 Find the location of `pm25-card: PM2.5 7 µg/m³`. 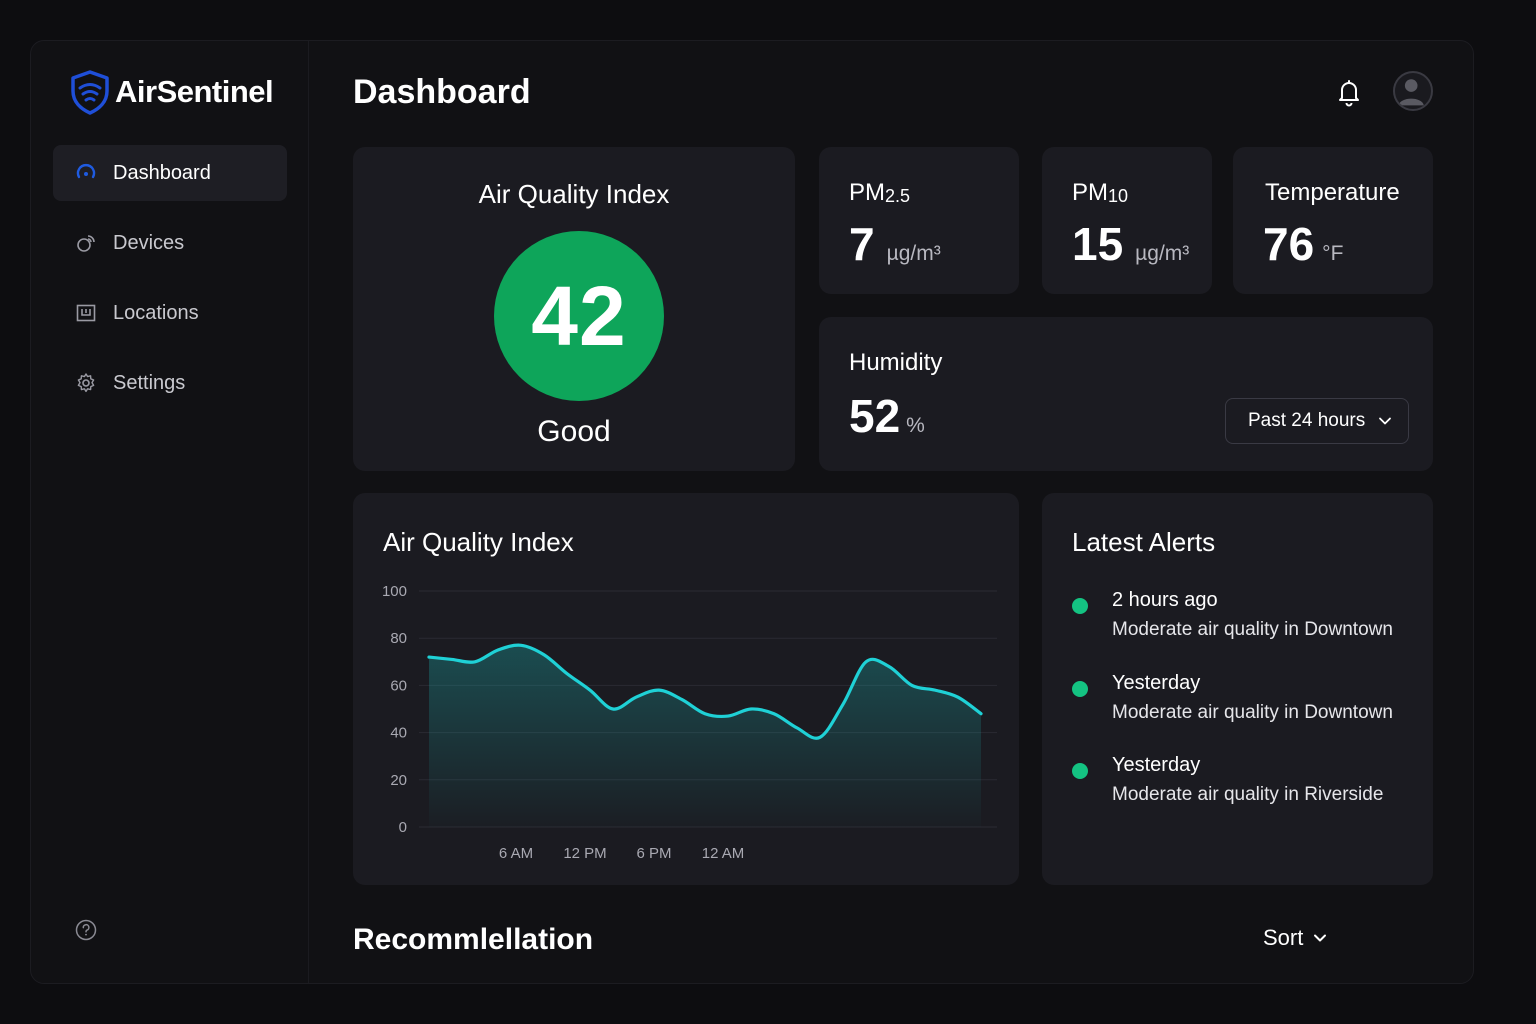

pm25-card: PM2.5 7 µg/m³ is located at coordinates (919, 220).